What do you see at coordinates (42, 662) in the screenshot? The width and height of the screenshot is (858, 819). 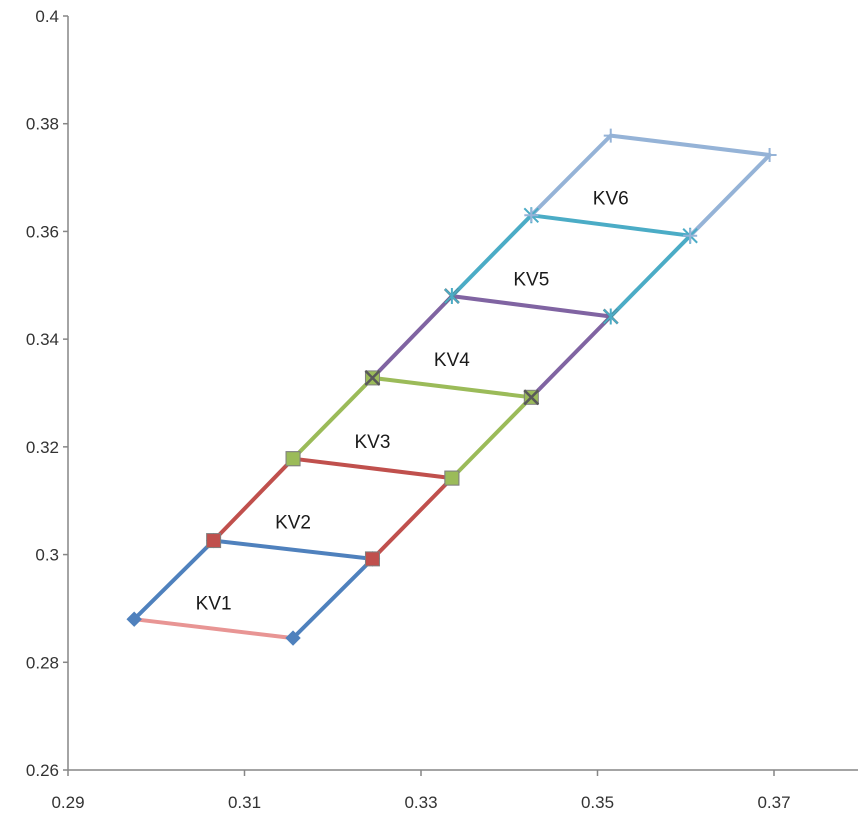 I see `y-tick-label: 0.28` at bounding box center [42, 662].